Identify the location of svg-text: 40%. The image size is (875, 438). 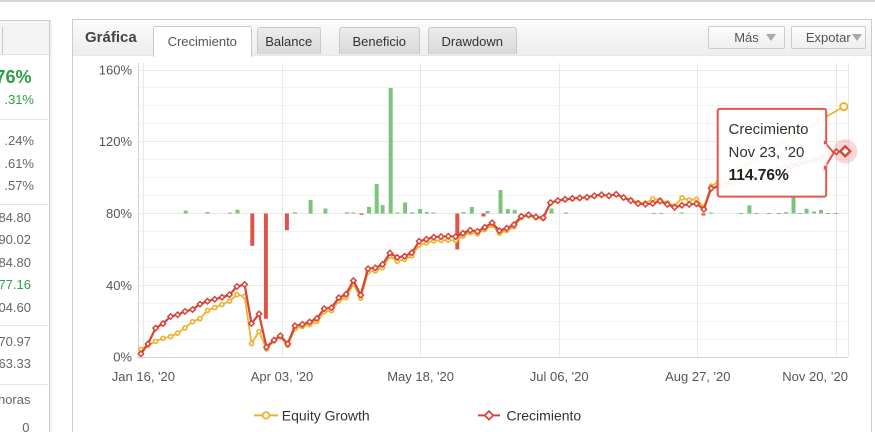
(119, 285).